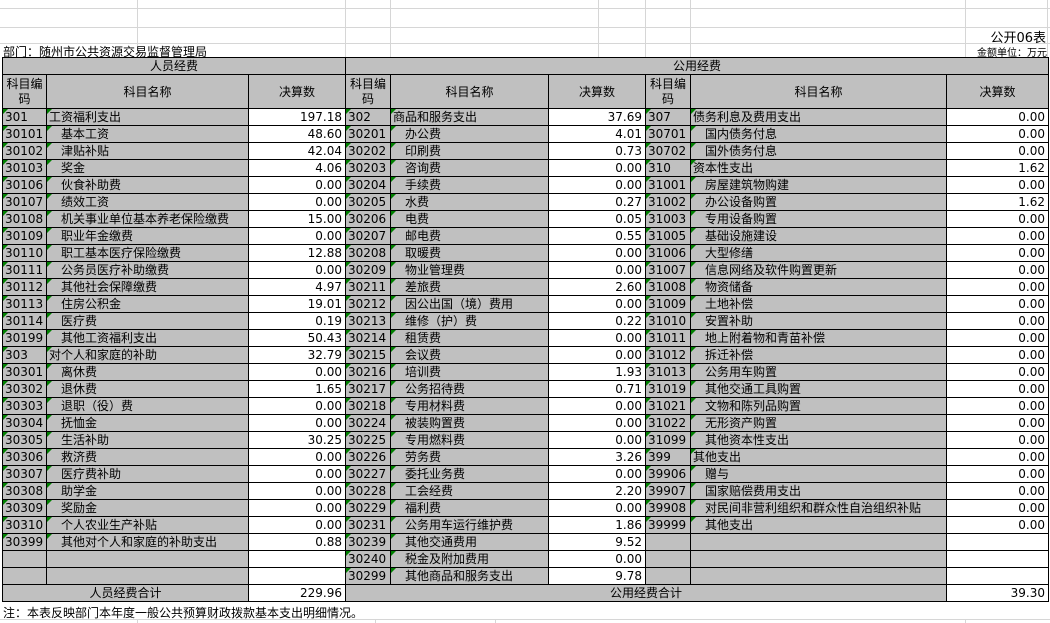  I want to click on name-cell: 拆迁补偿, so click(819, 355).